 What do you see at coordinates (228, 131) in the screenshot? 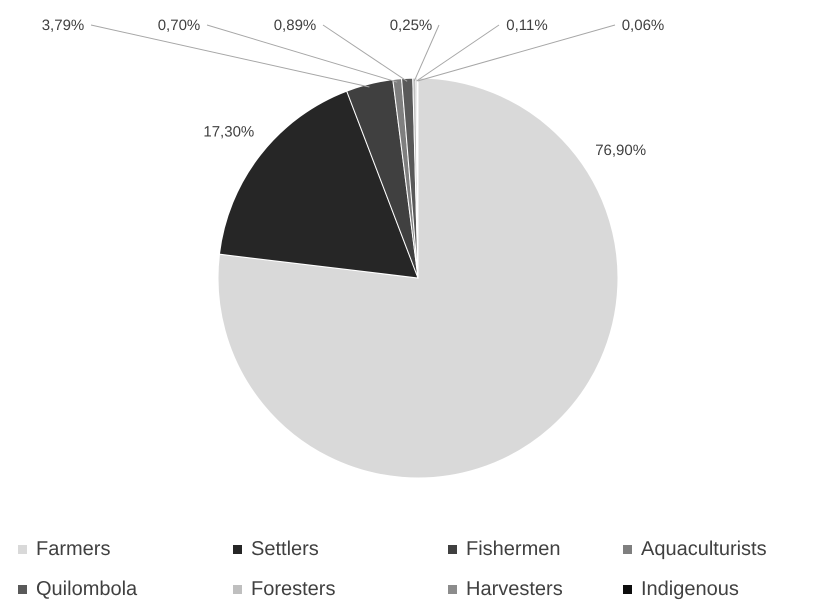
I see `data-label: 17,30%` at bounding box center [228, 131].